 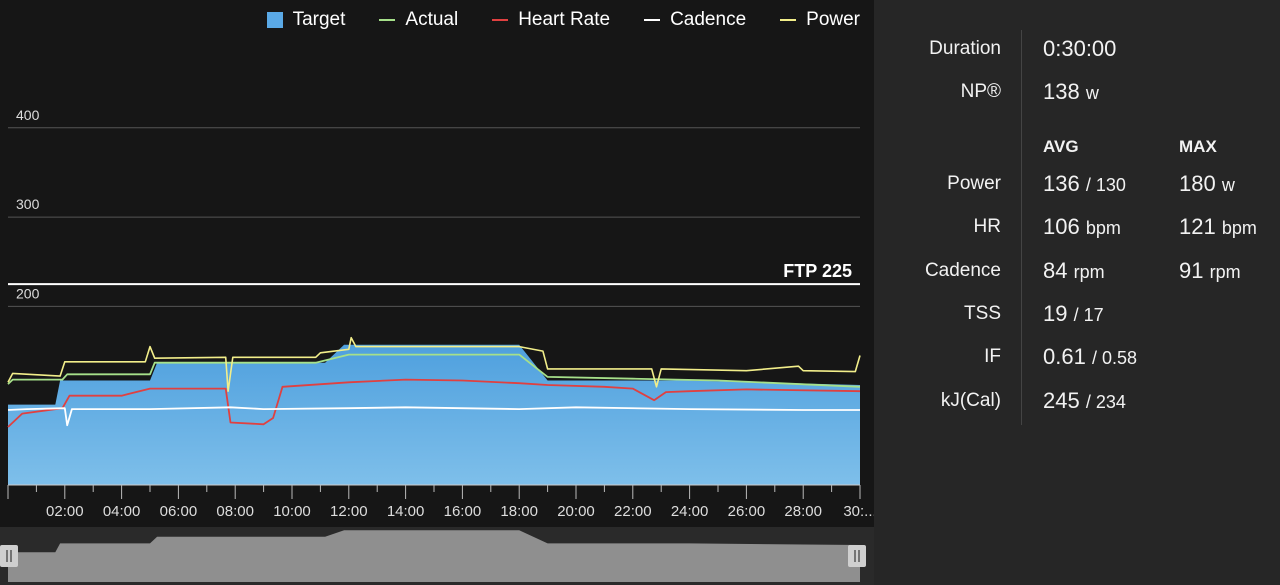 I want to click on max-column-header: MAX, so click(x=1198, y=146).